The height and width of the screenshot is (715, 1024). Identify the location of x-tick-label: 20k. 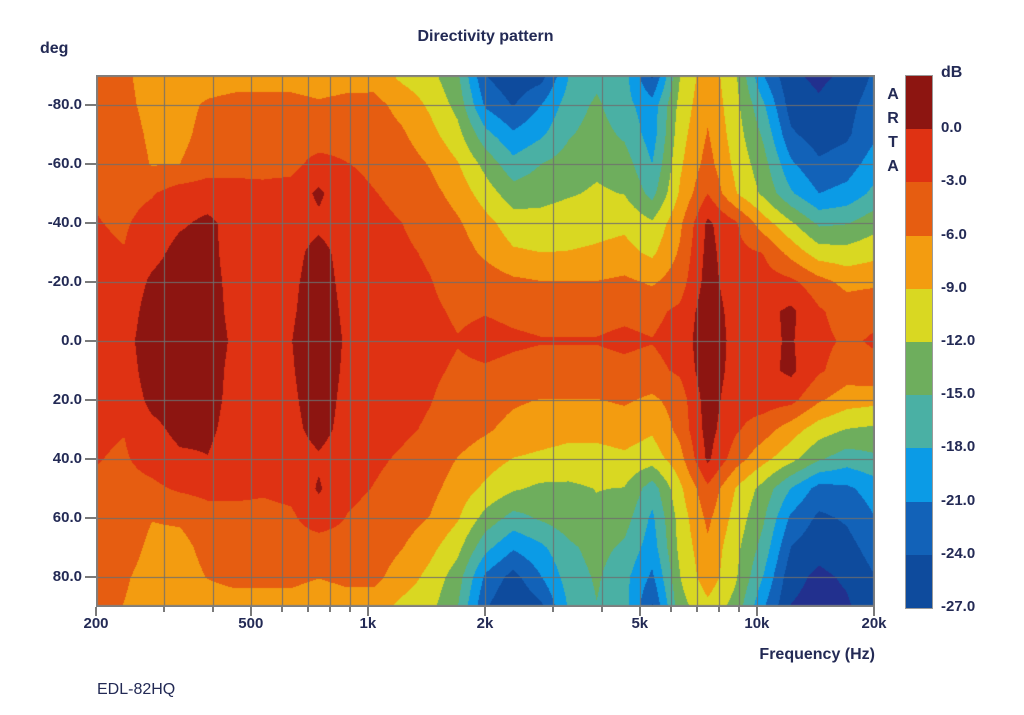
(874, 623).